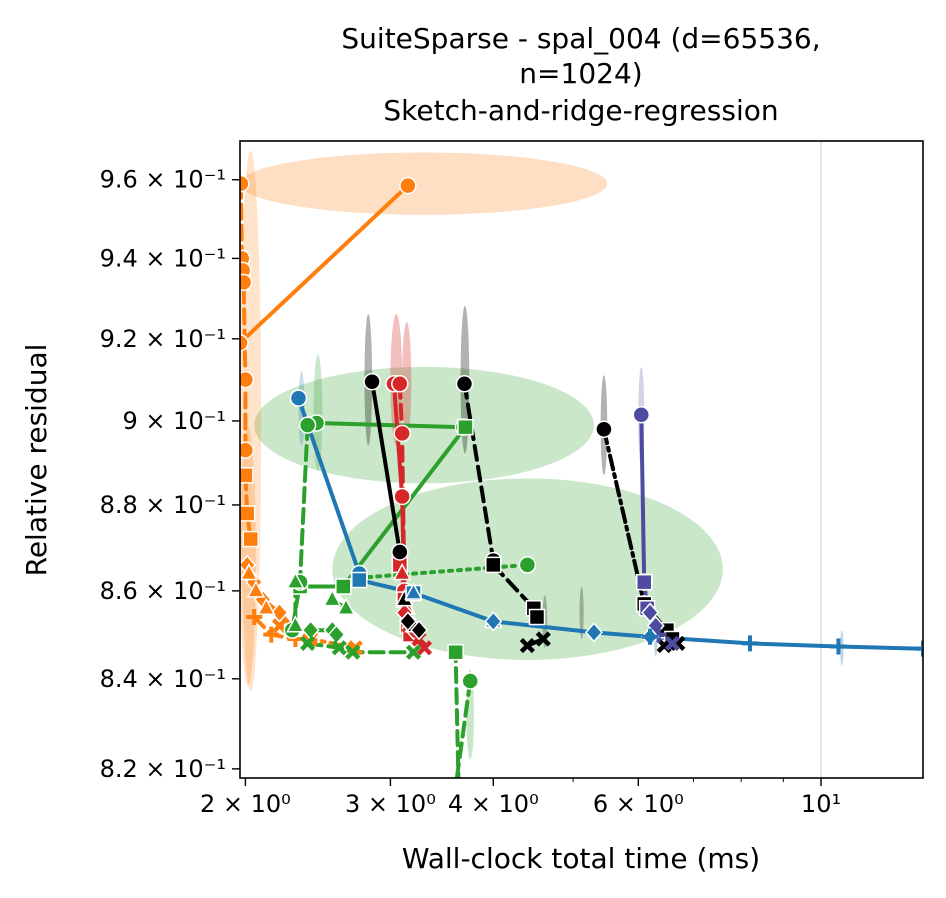 This screenshot has height=898, width=946. I want to click on x-tick-label-2: 4 × 10⁰, so click(493, 804).